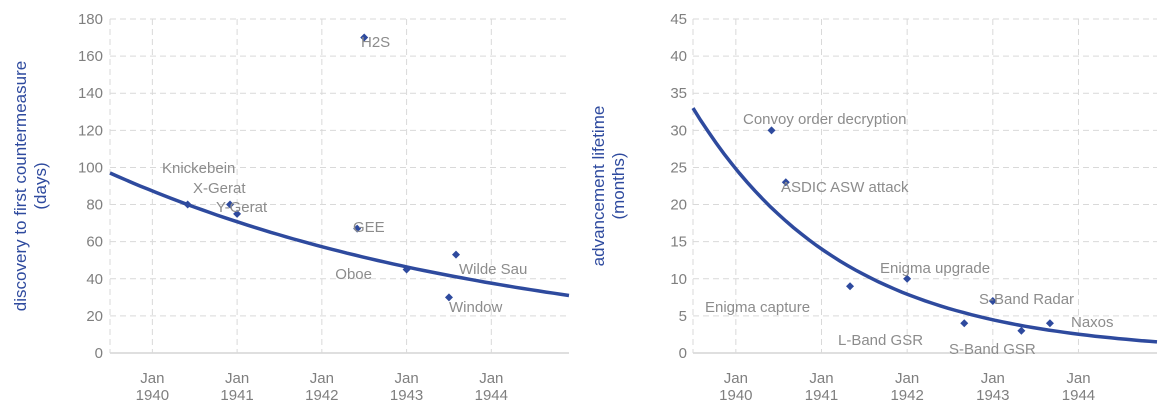 The image size is (1158, 406). What do you see at coordinates (90, 56) in the screenshot?
I see `y-tick-label: 160` at bounding box center [90, 56].